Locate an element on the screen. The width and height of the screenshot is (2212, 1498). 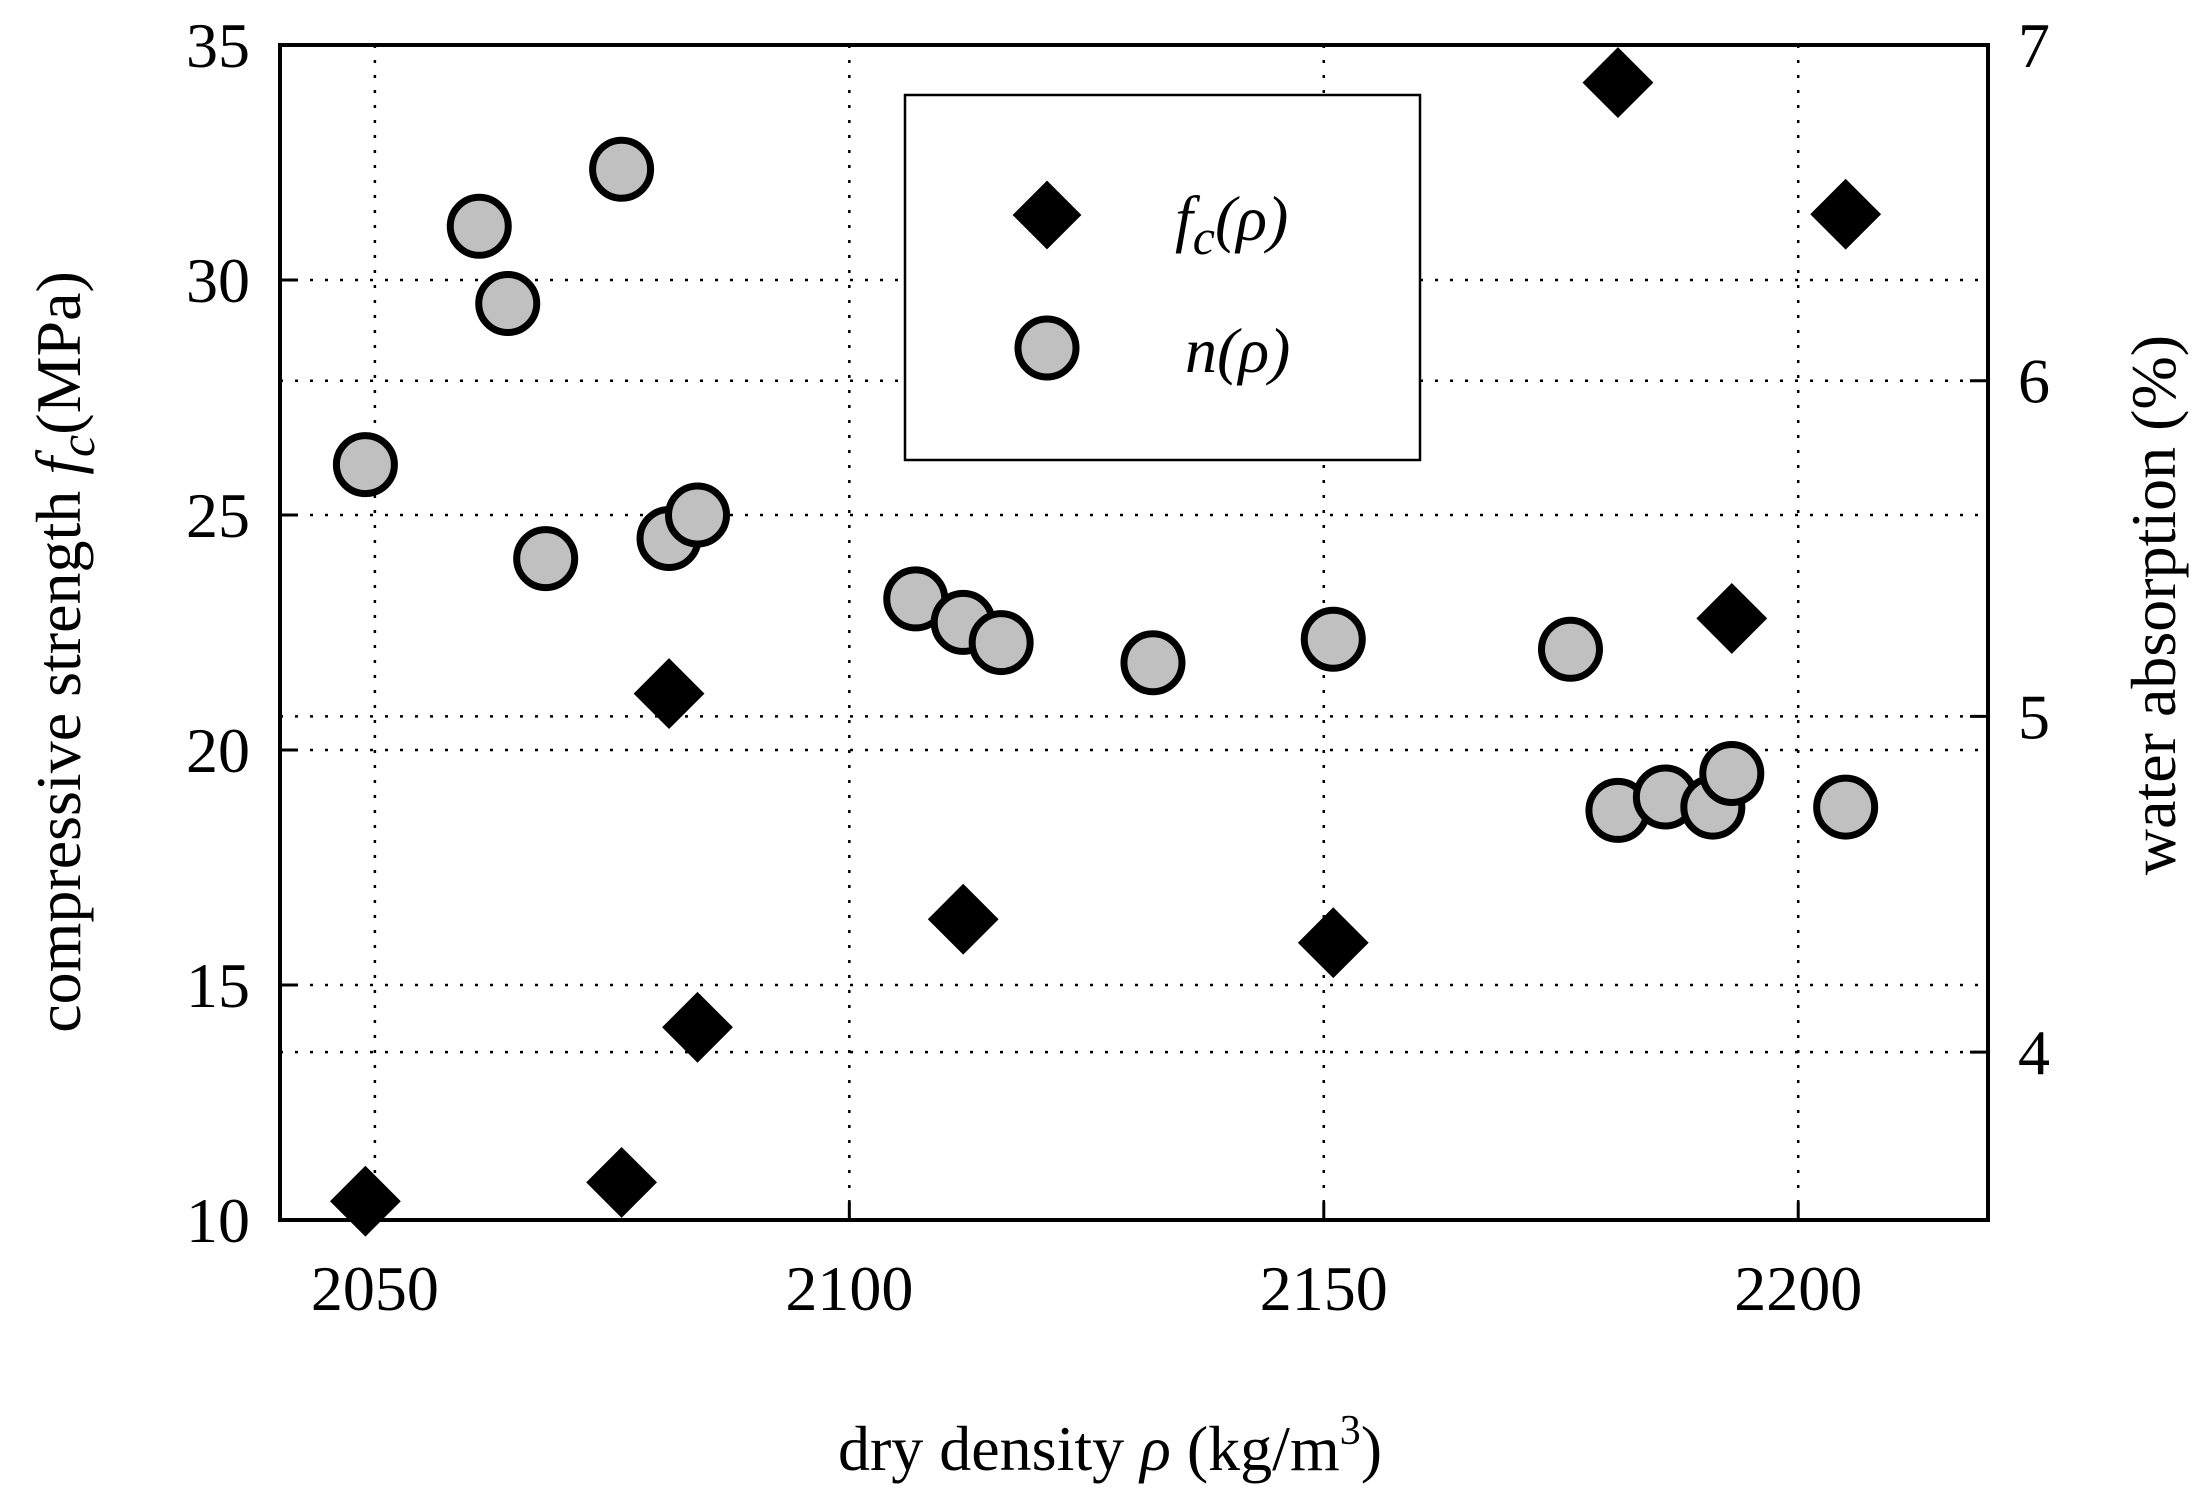
legend-fc-argument: (ρ) is located at coordinates (1251, 218).